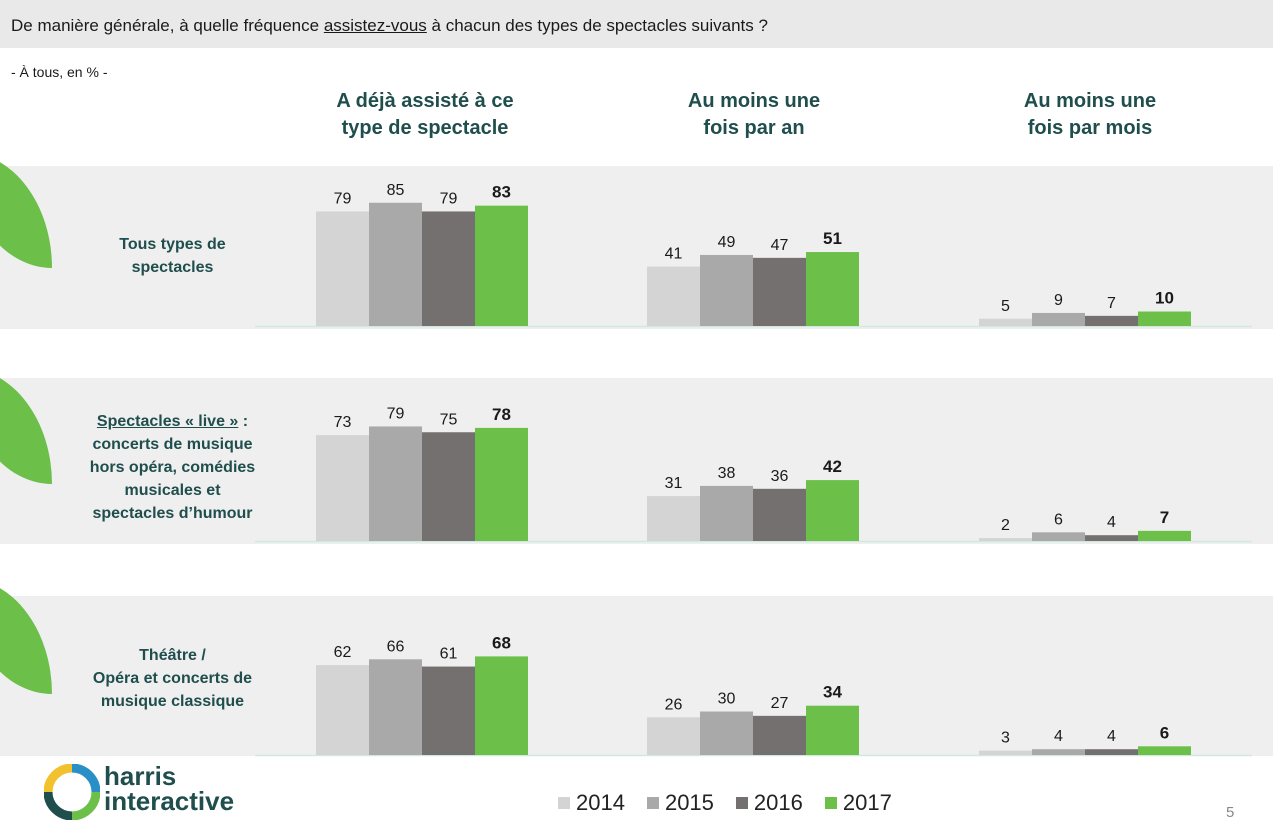  Describe the element at coordinates (674, 254) in the screenshot. I see `data-label: 41` at that location.